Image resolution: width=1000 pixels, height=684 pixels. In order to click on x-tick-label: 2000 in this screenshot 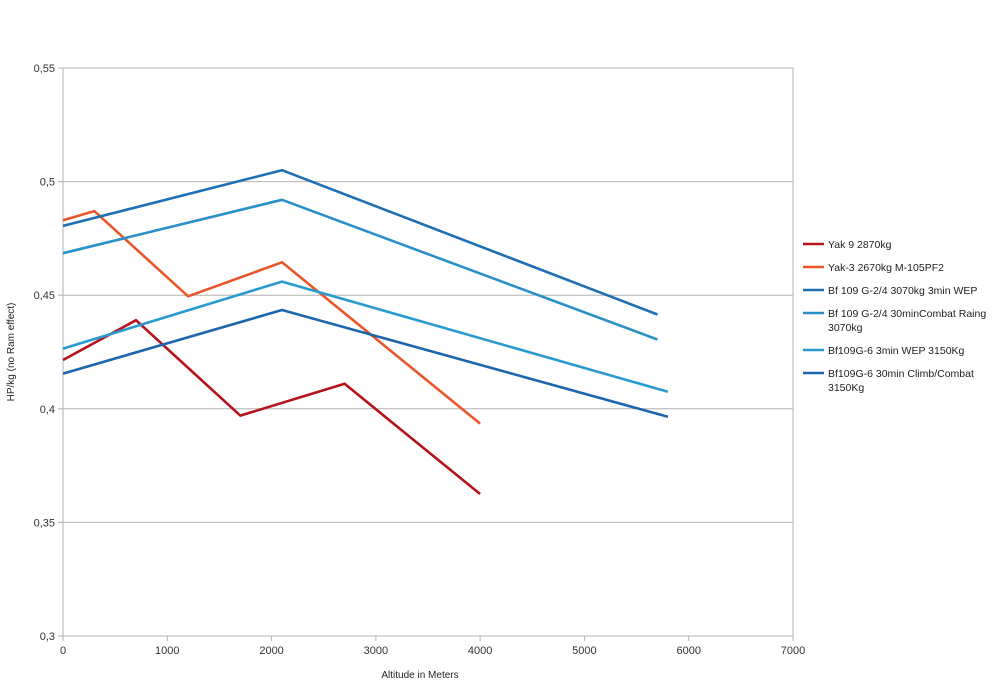, I will do `click(271, 651)`.